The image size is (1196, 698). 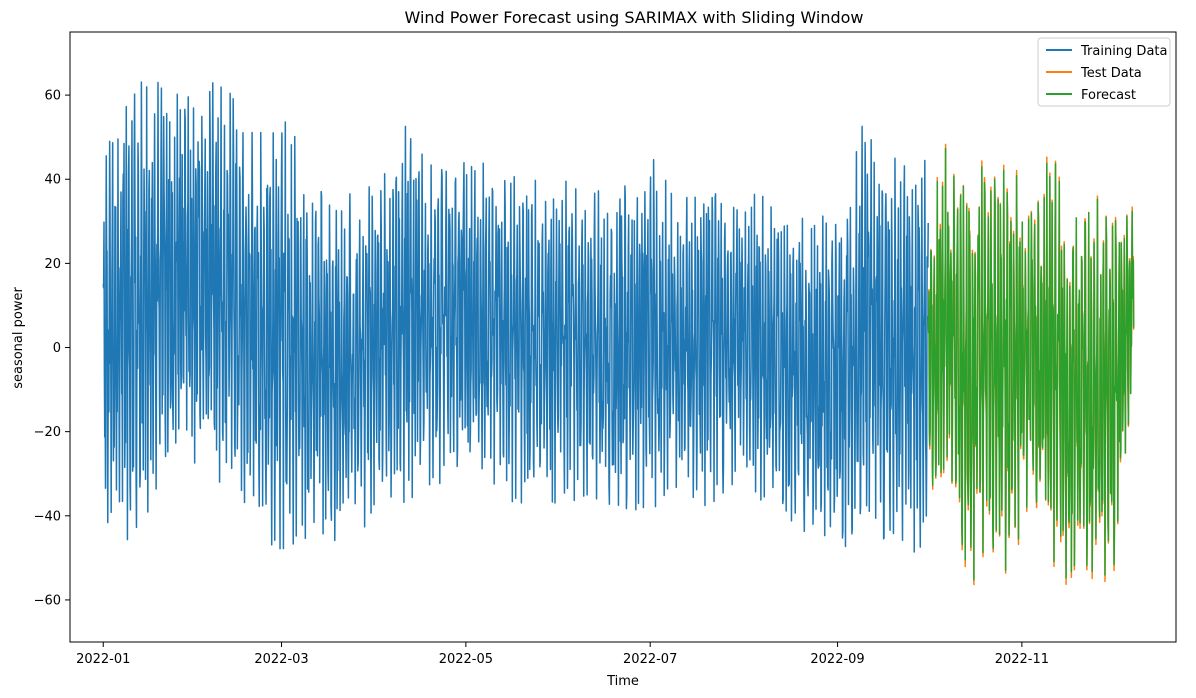 What do you see at coordinates (466, 659) in the screenshot?
I see `x-tick-label: 2022-05` at bounding box center [466, 659].